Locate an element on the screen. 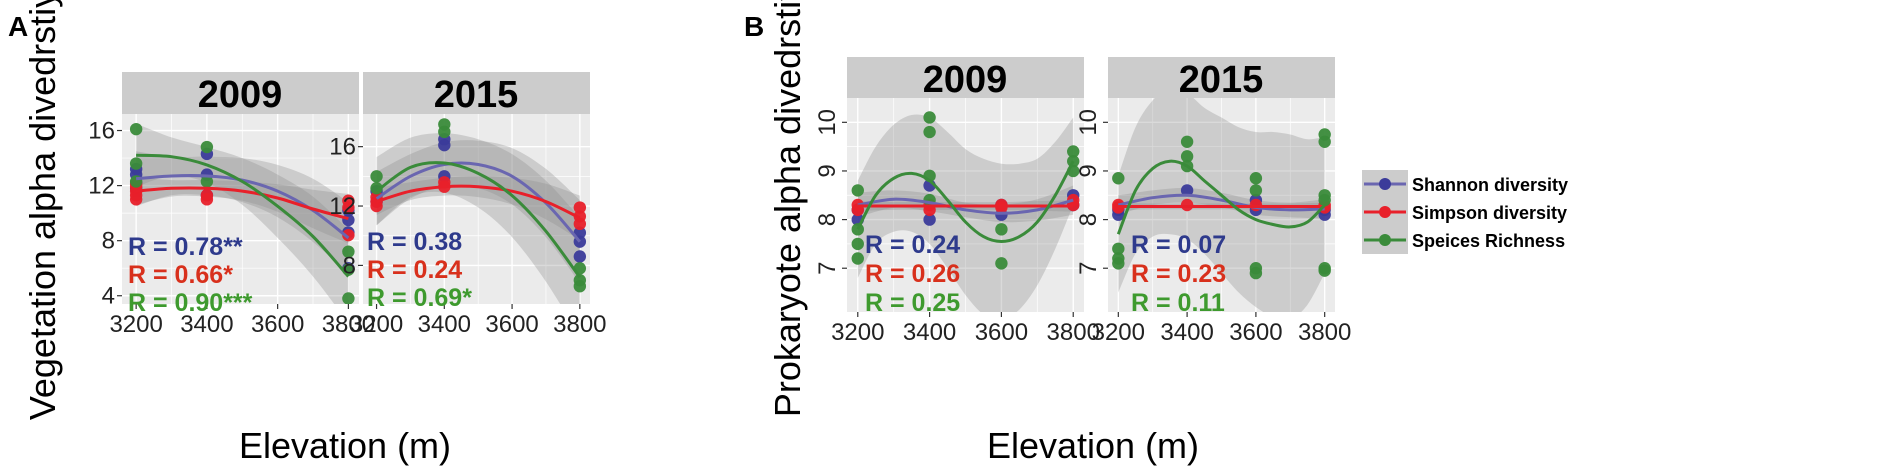 The height and width of the screenshot is (475, 1904). strip-title-a-2015: 2015 is located at coordinates (476, 95).